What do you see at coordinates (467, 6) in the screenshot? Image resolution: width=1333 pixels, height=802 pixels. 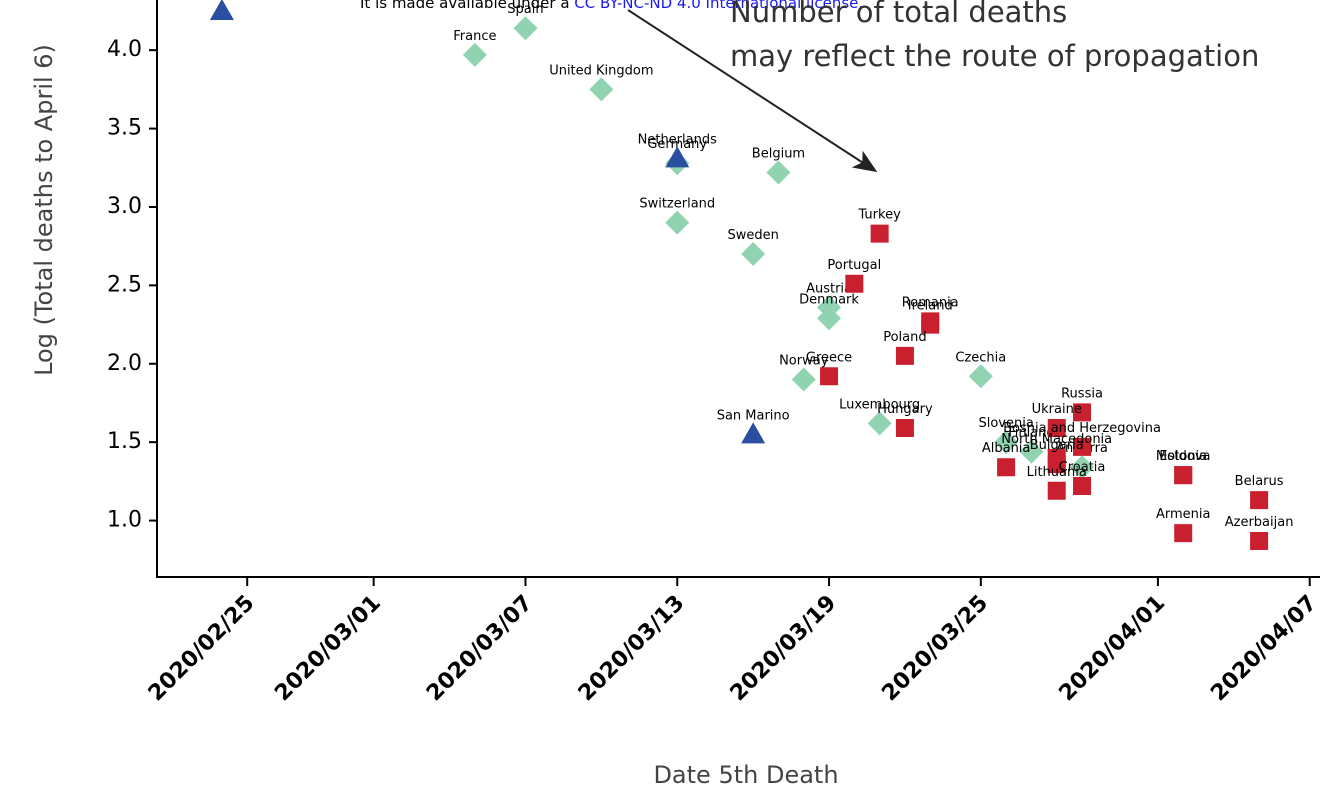 I see `license-prefix: It is made available under a` at bounding box center [467, 6].